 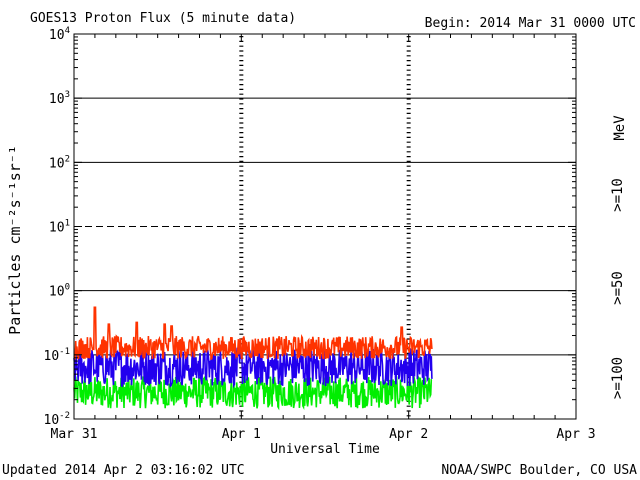 I want to click on series-group, so click(x=253, y=358).